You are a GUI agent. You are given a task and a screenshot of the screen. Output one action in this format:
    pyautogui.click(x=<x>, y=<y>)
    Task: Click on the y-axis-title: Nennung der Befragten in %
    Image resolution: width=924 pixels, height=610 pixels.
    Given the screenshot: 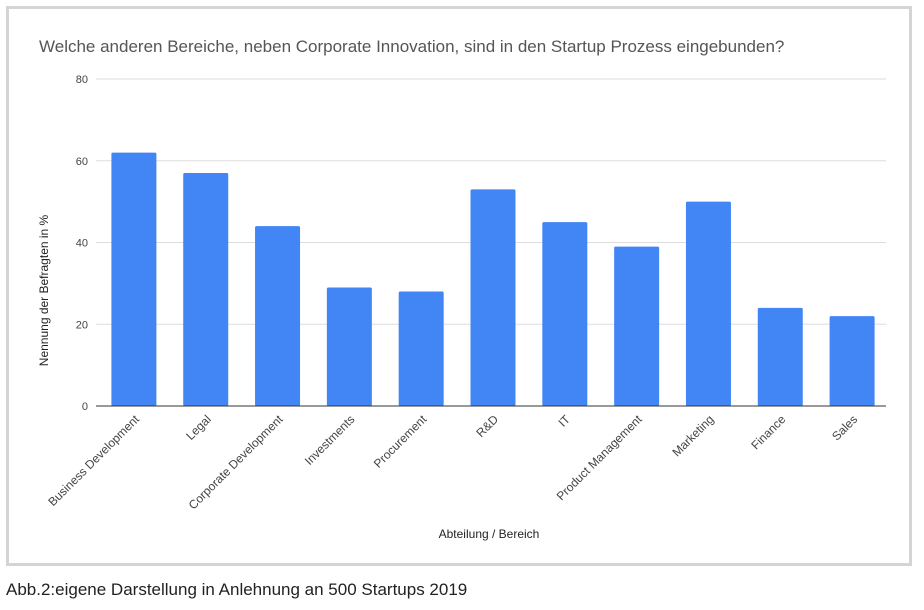 What is the action you would take?
    pyautogui.click(x=44, y=290)
    